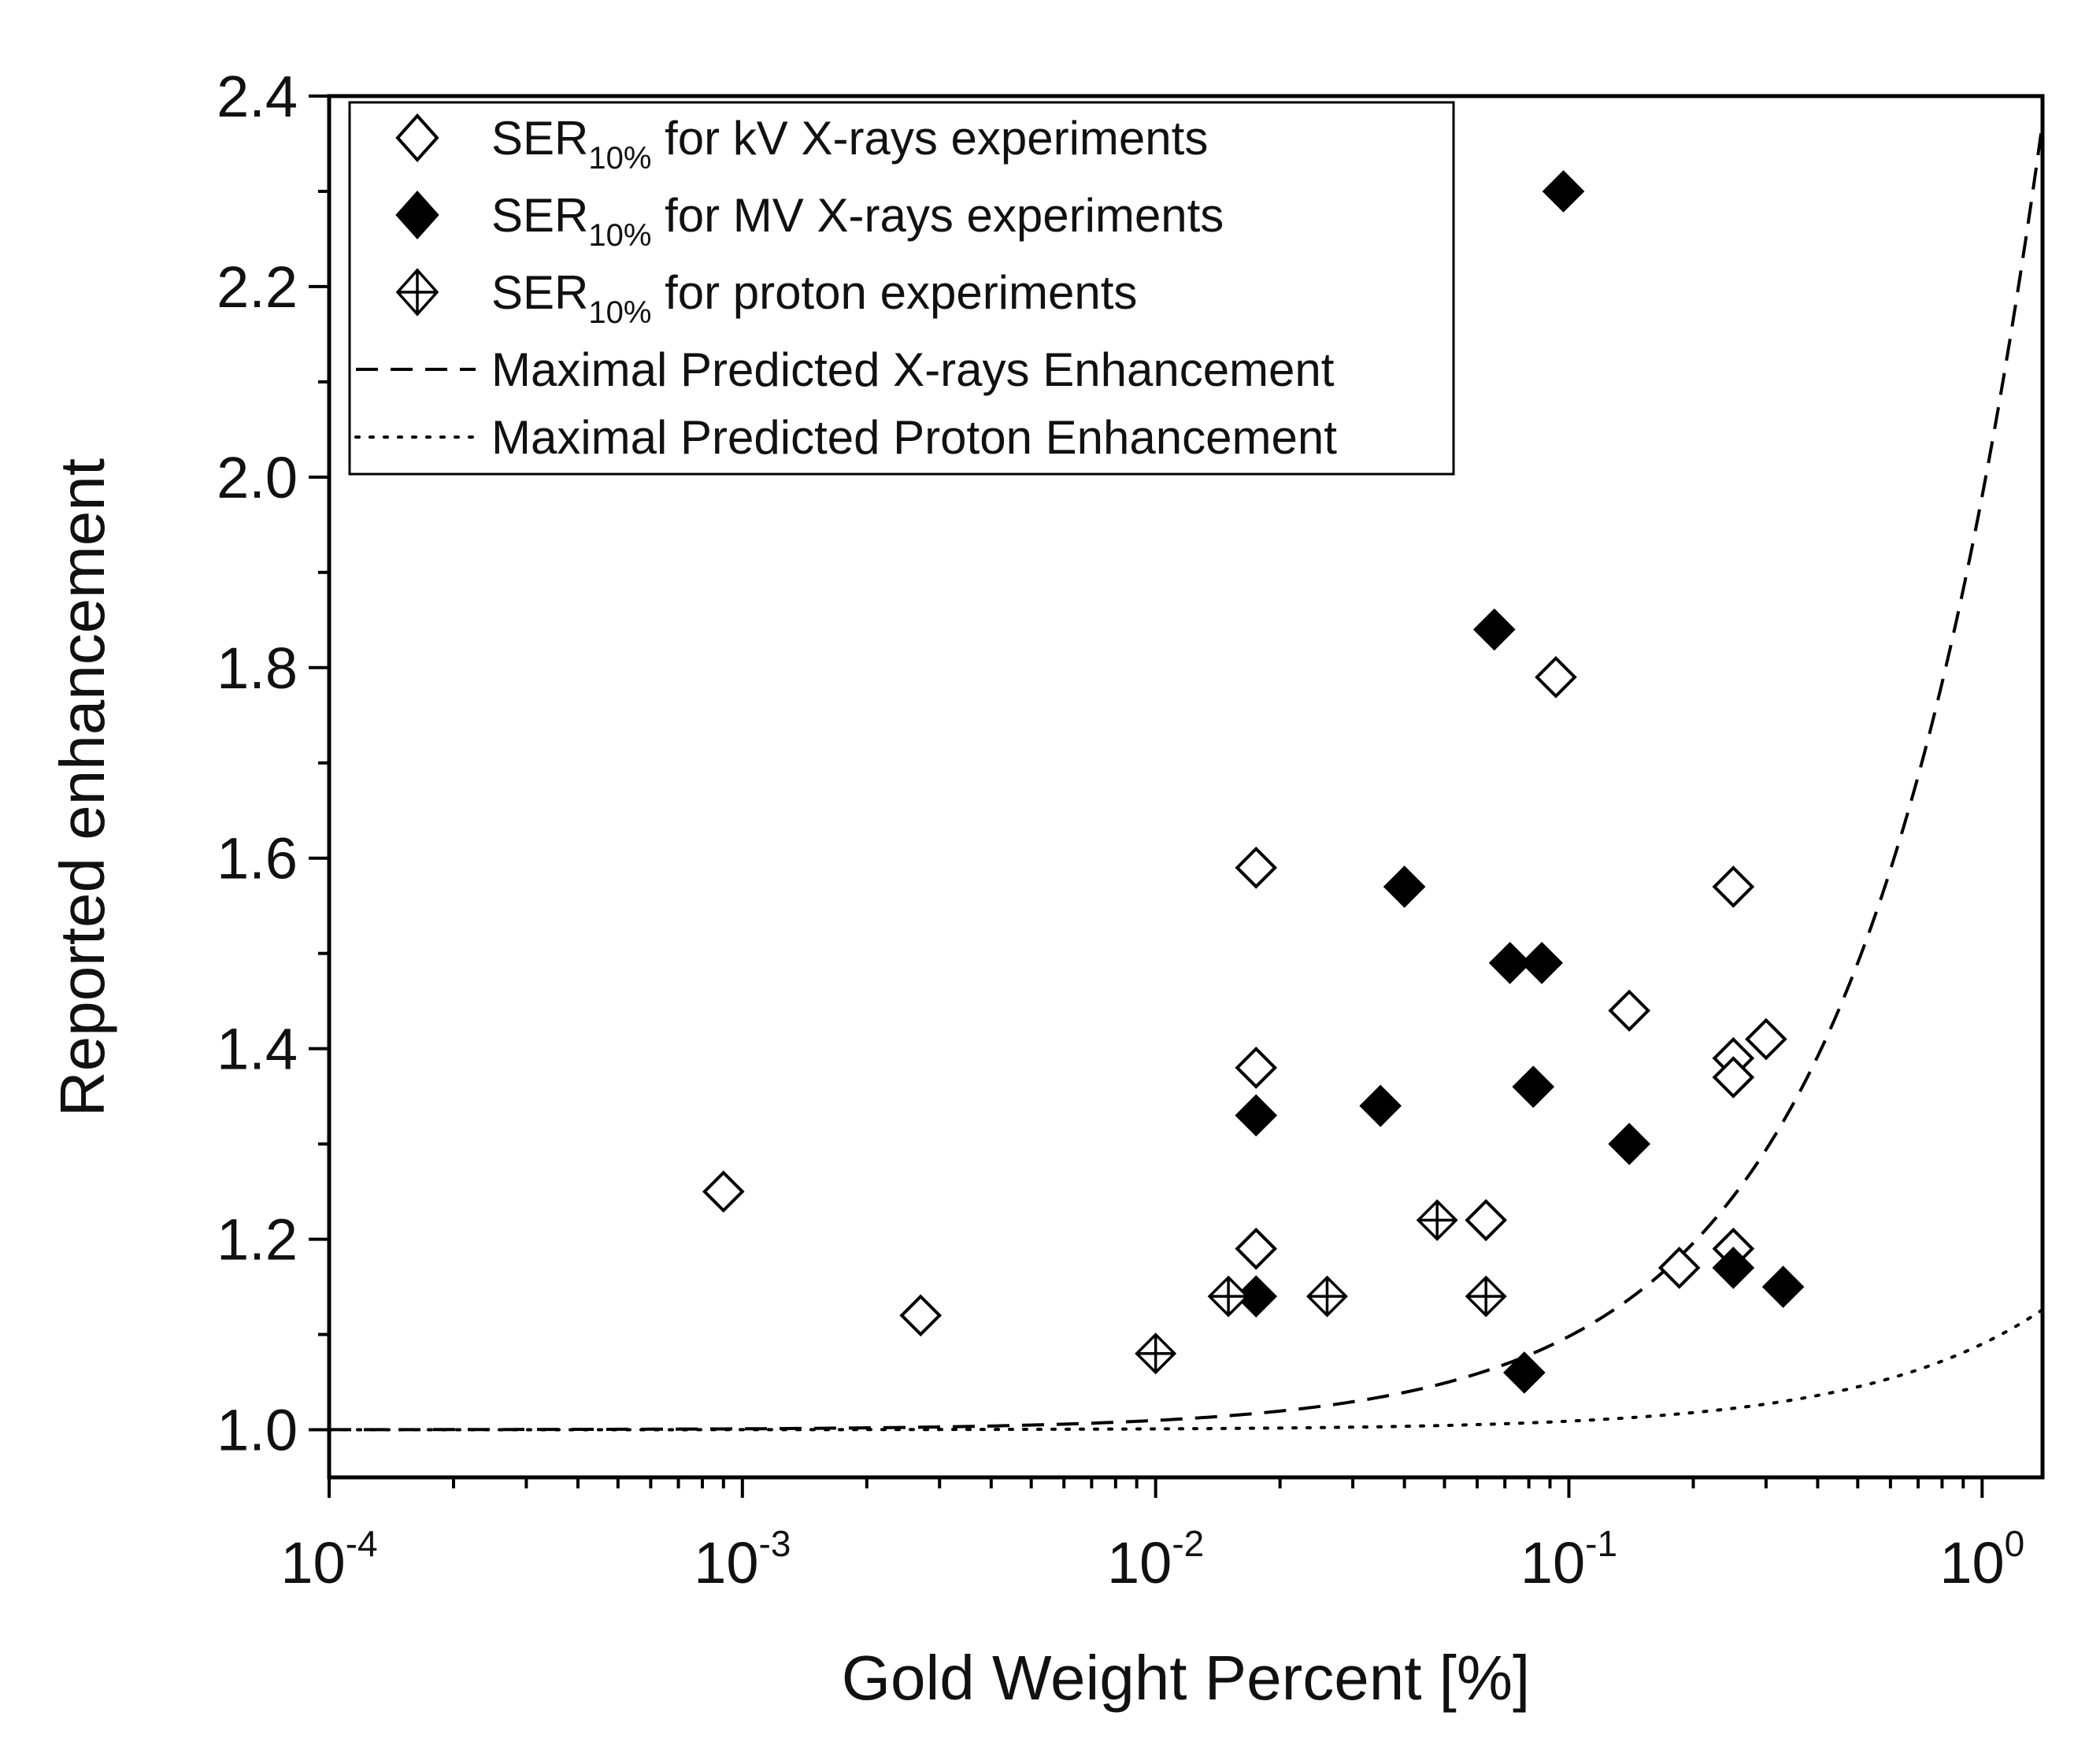 This screenshot has height=1753, width=2100. I want to click on y-tick-label: 1.4, so click(257, 1049).